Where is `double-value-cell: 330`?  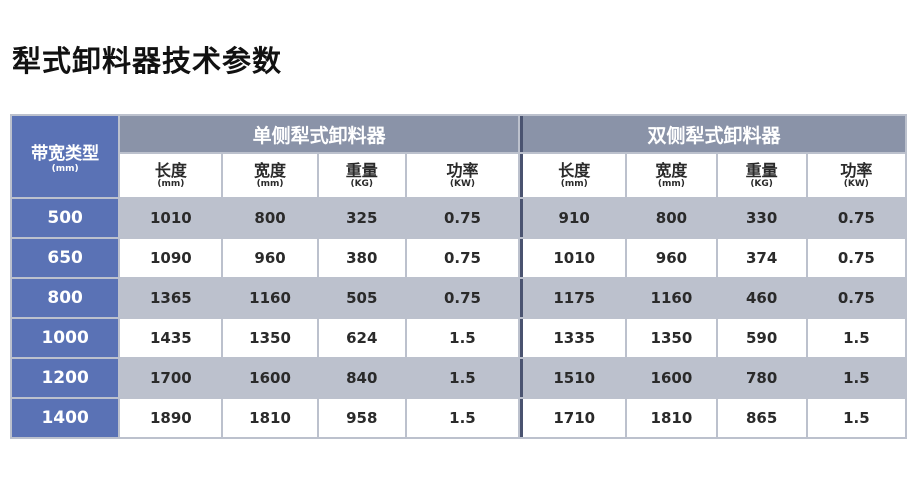 double-value-cell: 330 is located at coordinates (761, 218).